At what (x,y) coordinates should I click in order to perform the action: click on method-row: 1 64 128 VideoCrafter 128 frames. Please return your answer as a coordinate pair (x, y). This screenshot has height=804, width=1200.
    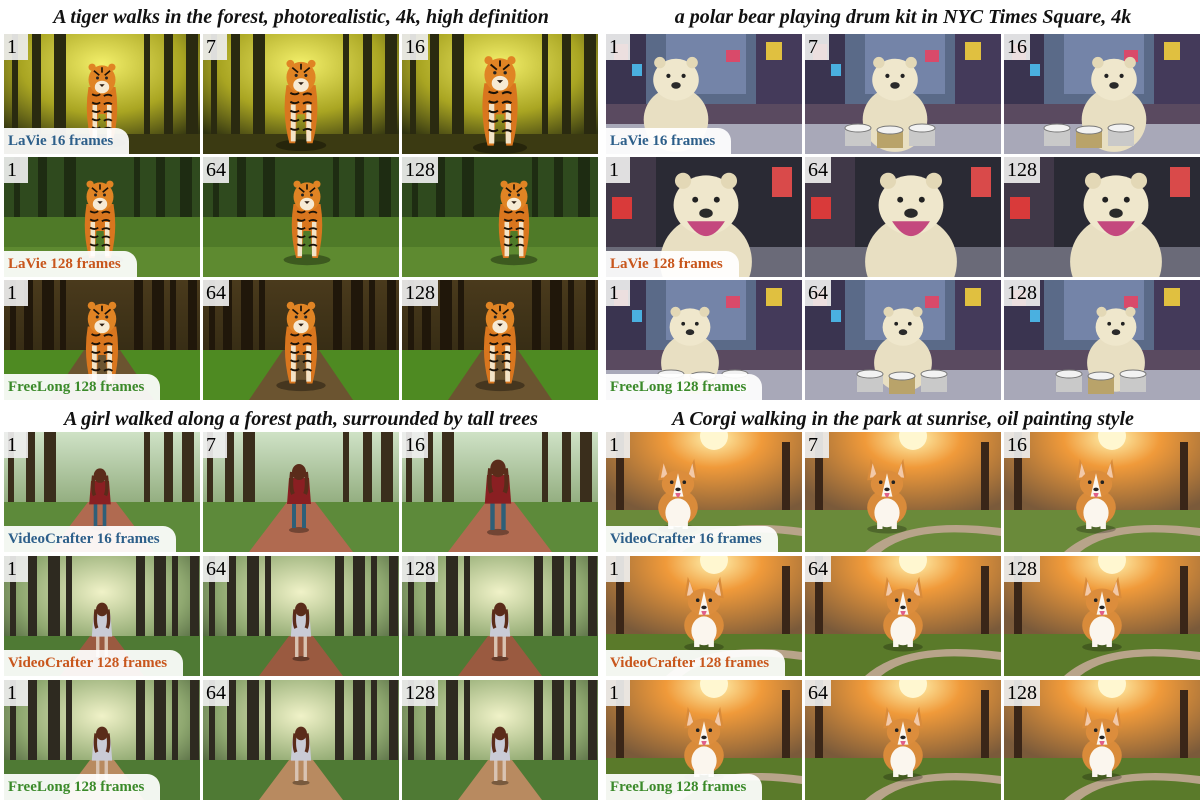
    Looking at the image, I should click on (301, 616).